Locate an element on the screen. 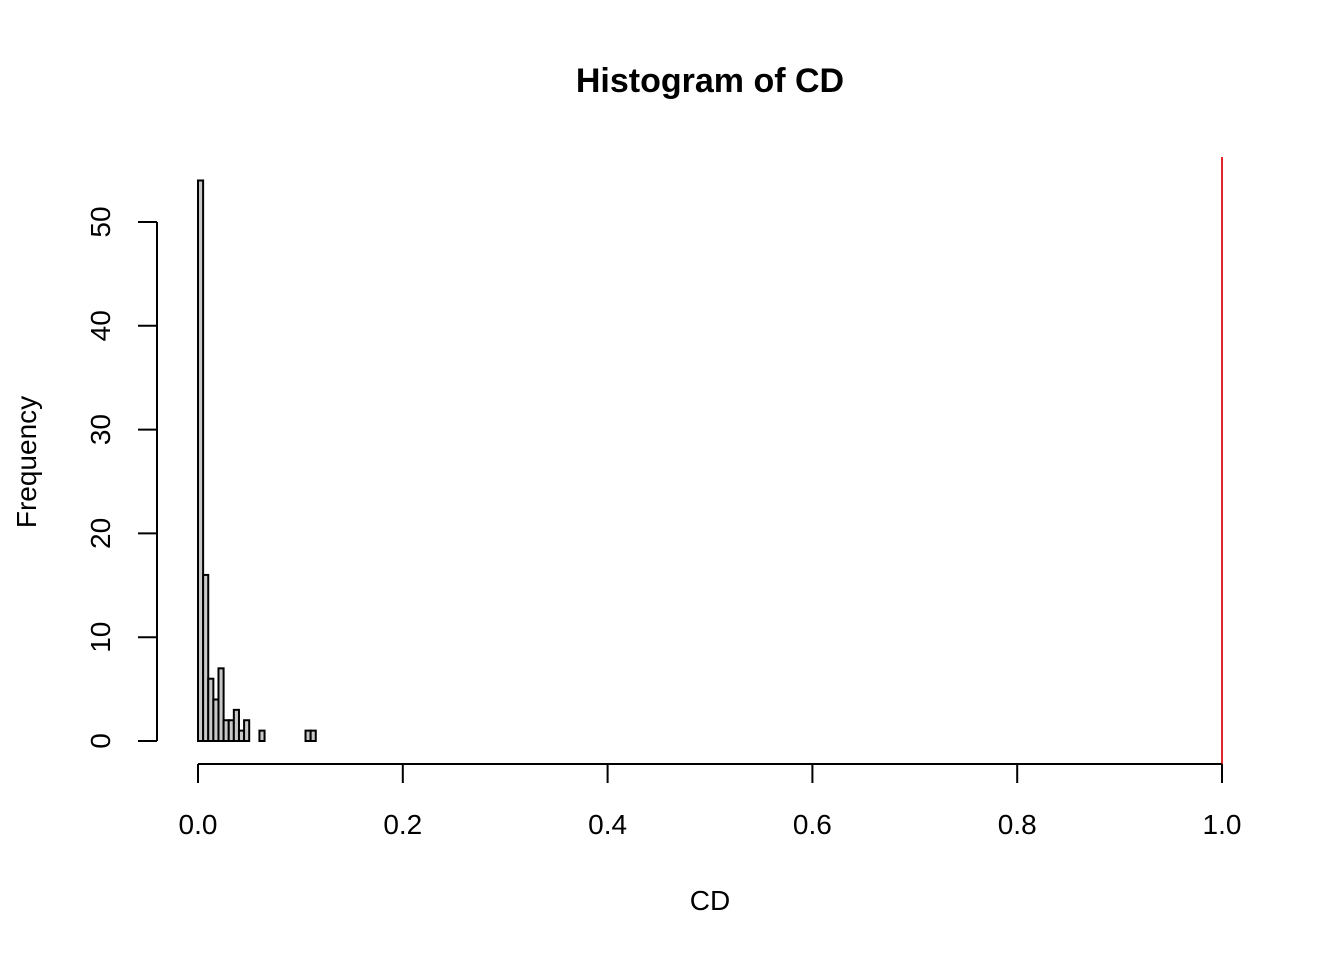 The image size is (1344, 960). x-axis: 0.0 0.2 0.4 0.6 0.8 1.0 is located at coordinates (710, 801).